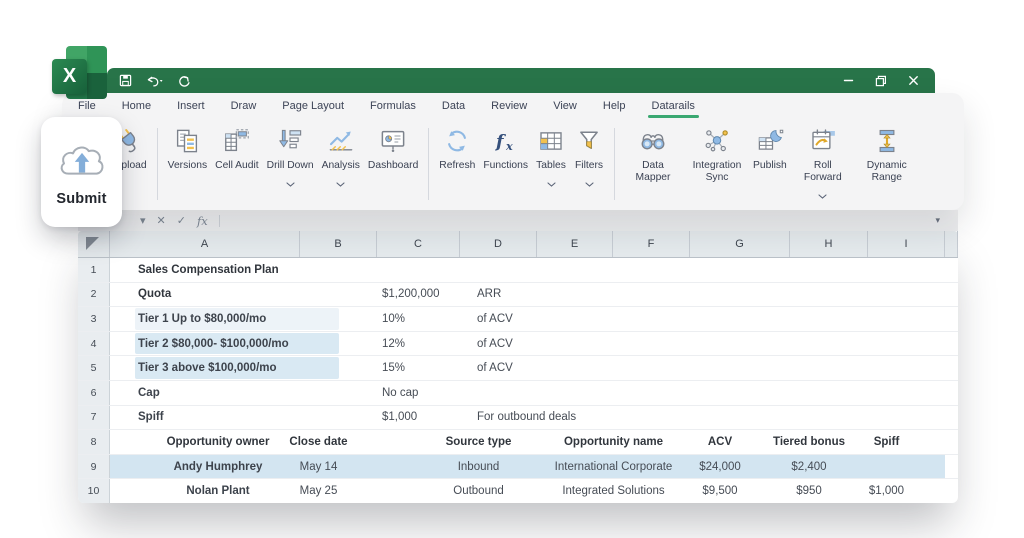 The image size is (1024, 538). What do you see at coordinates (498, 244) in the screenshot?
I see `column-header-d: D` at bounding box center [498, 244].